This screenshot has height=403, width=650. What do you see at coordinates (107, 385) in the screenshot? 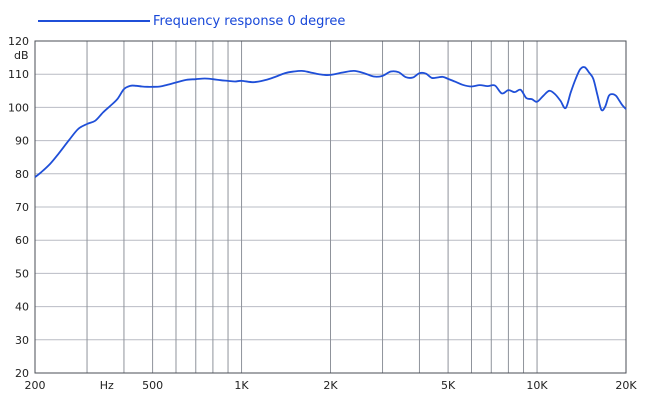
I see `x-tick-label: Hz` at bounding box center [107, 385].